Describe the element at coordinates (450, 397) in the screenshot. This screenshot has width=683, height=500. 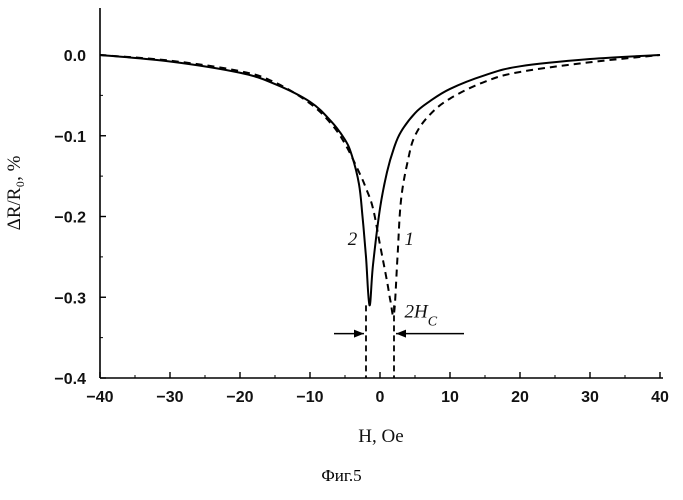
I see `x-tick-label: 10` at that location.